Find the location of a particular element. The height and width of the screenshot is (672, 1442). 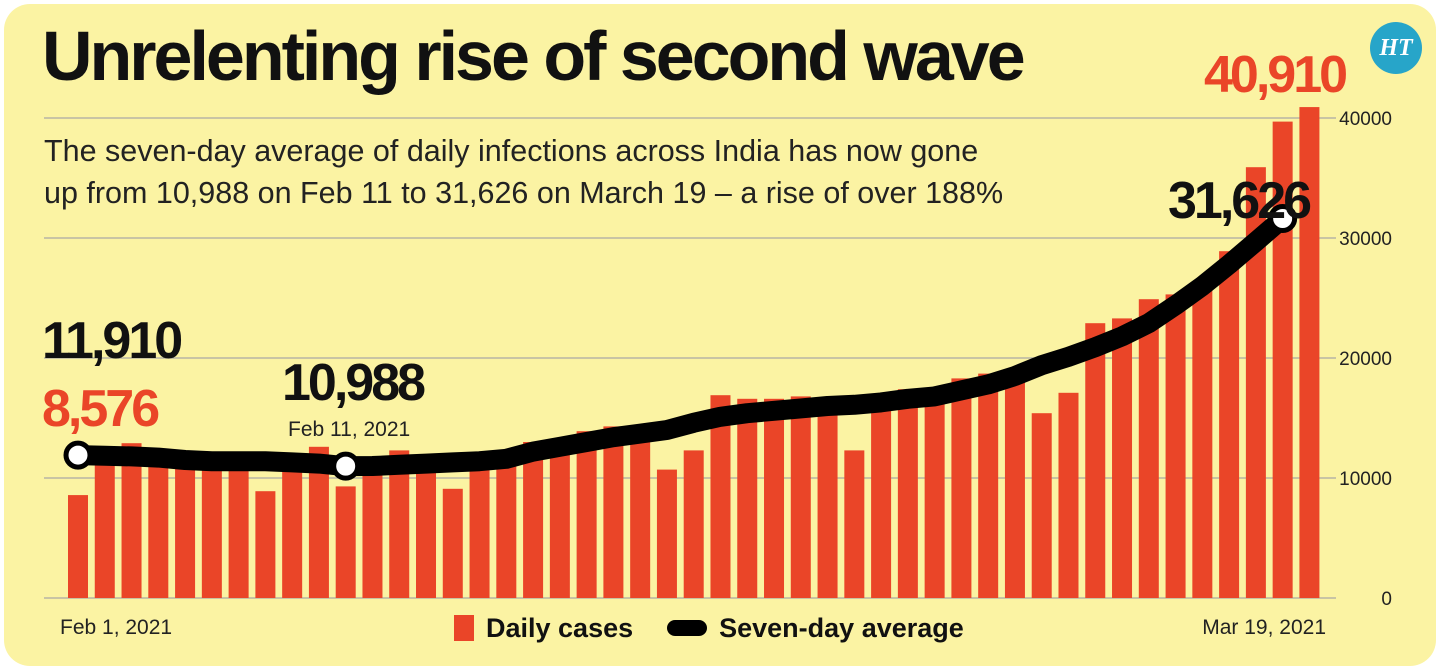

x-end-label: Mar 19, 2021 is located at coordinates (1264, 627).